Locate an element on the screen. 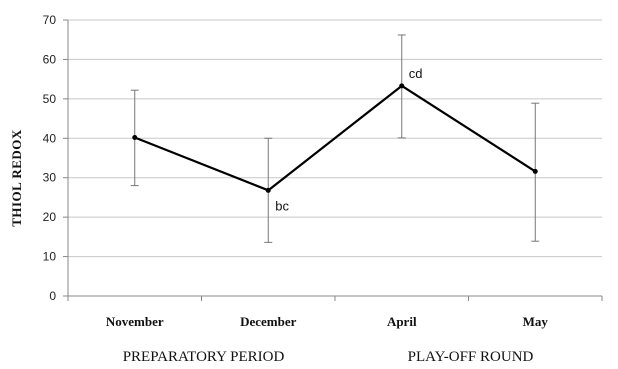 The height and width of the screenshot is (369, 618). y-tick-label: 0 is located at coordinates (52, 296).